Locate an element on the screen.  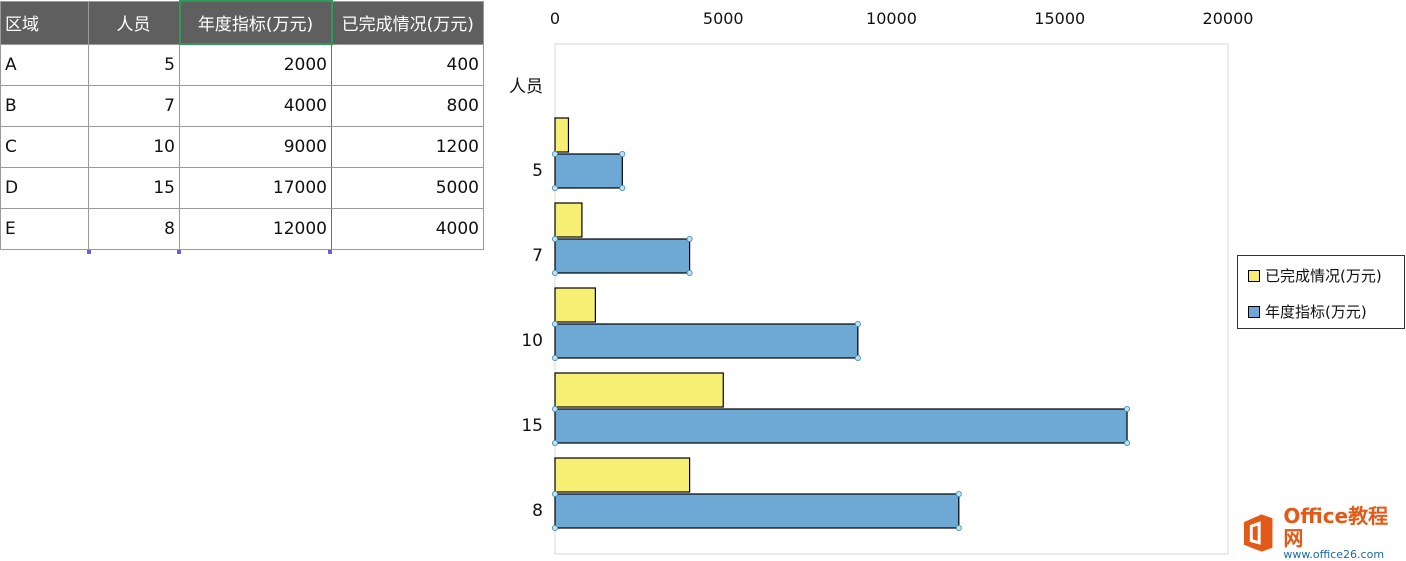
x-tick-label: 15000 is located at coordinates (1059, 18).